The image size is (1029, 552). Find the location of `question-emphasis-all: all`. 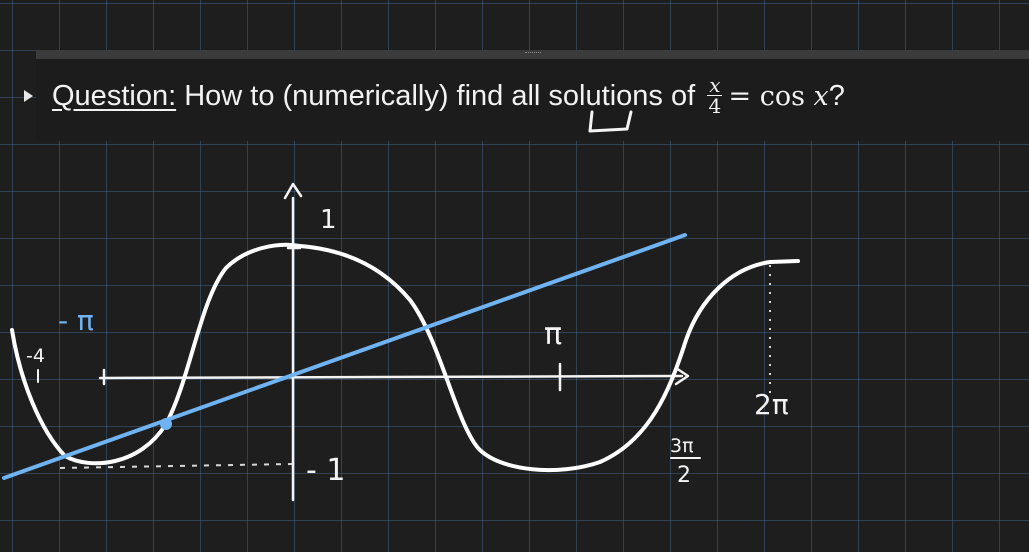

question-emphasis-all: all is located at coordinates (526, 96).